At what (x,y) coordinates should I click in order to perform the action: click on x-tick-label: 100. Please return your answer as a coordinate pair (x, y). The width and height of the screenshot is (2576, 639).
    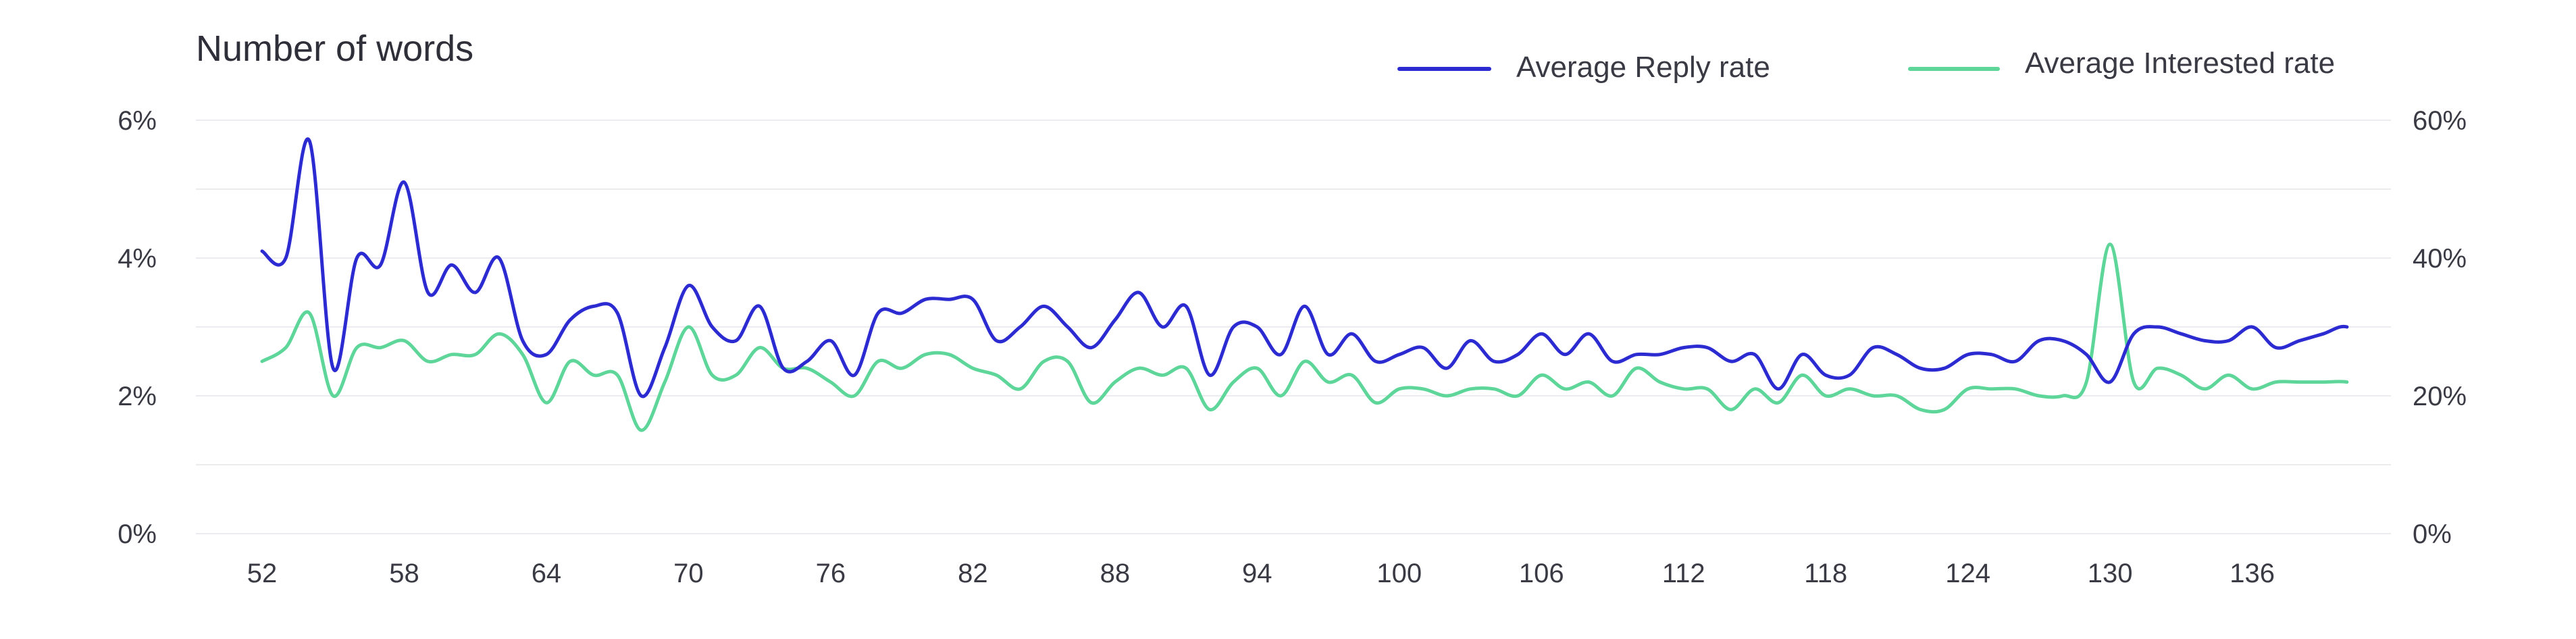
    Looking at the image, I should click on (1399, 573).